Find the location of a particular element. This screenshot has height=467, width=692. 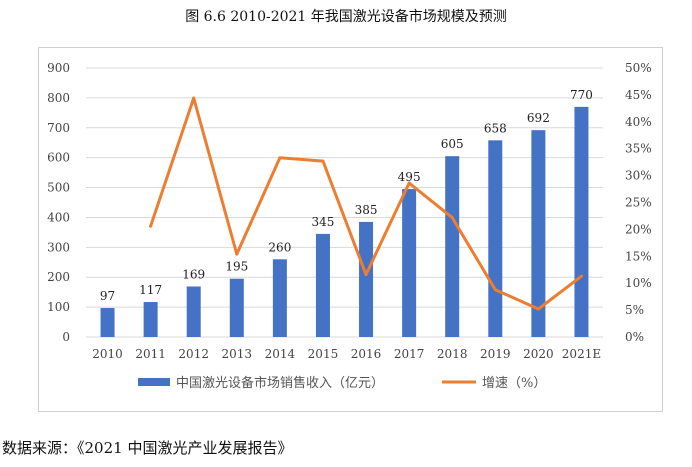

y-left-tick-label: 0 is located at coordinates (66, 337).